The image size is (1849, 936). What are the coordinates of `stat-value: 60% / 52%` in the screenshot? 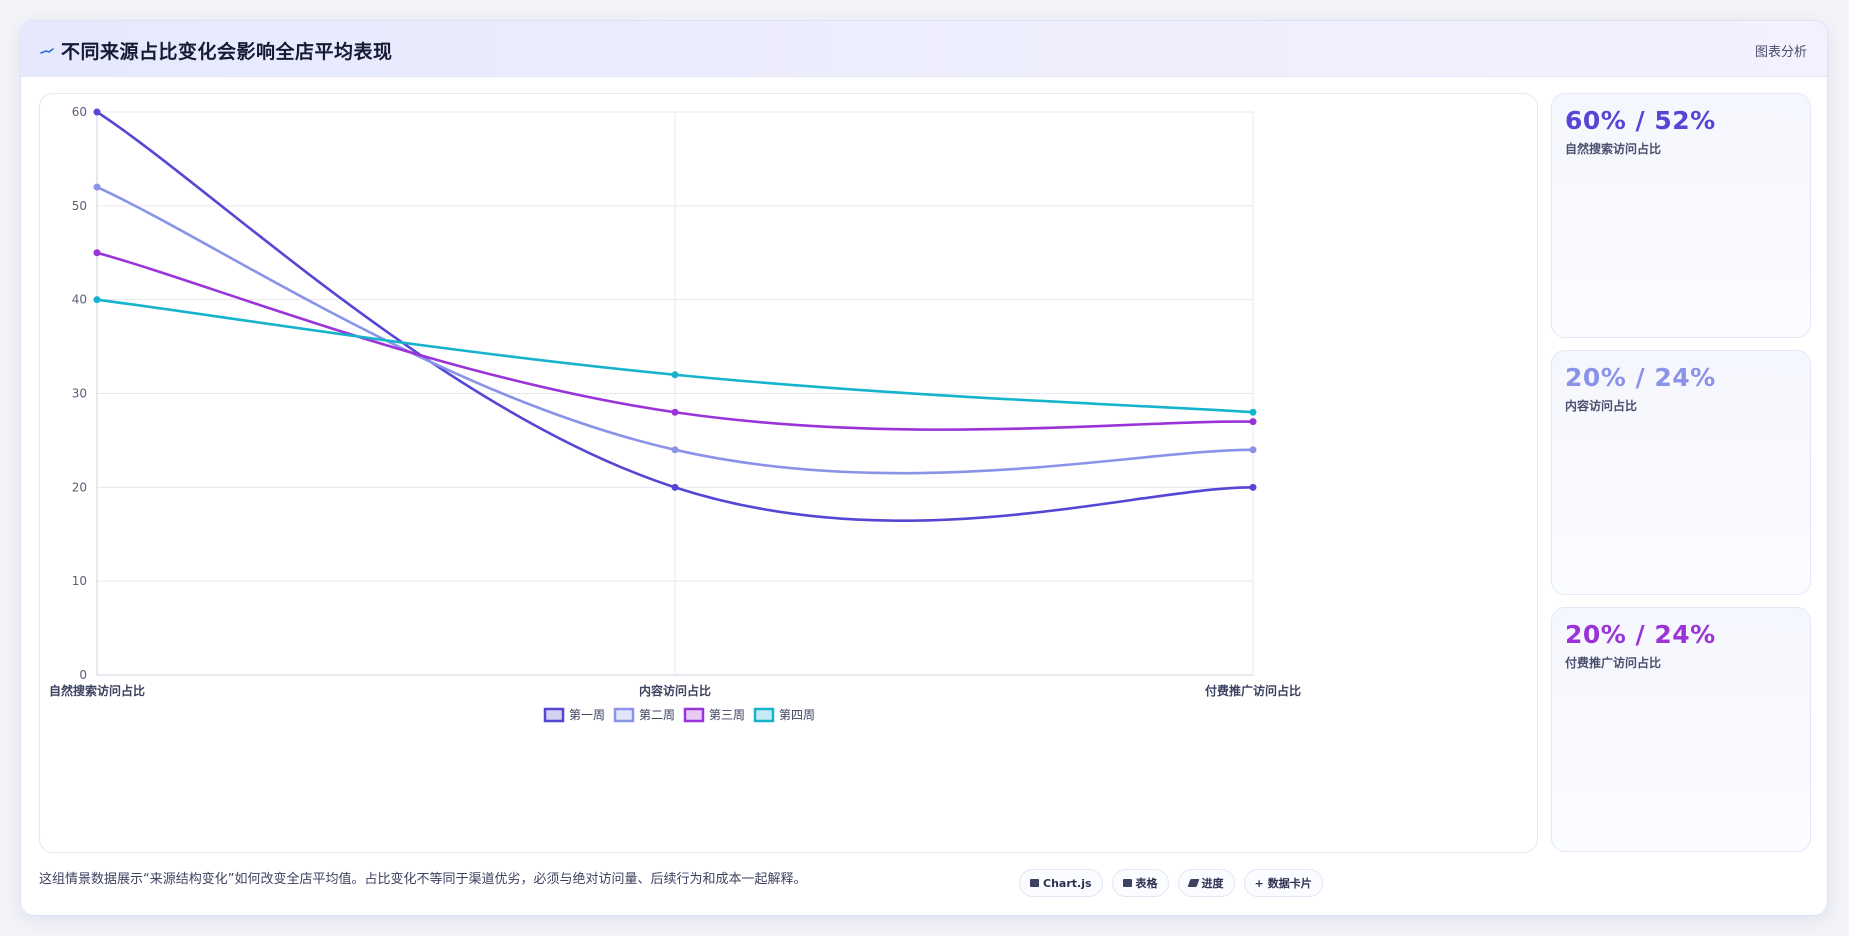 It's located at (1640, 120).